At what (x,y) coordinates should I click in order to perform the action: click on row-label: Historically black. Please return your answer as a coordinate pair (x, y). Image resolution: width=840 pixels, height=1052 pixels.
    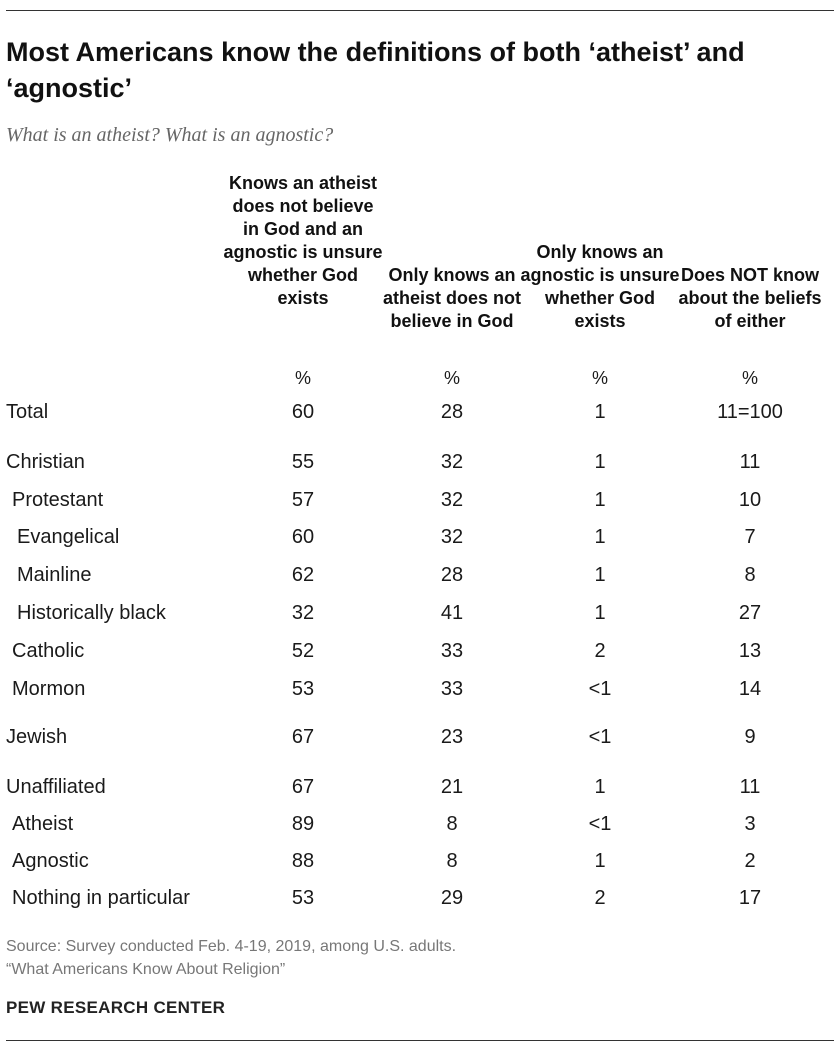
    Looking at the image, I should click on (91, 613).